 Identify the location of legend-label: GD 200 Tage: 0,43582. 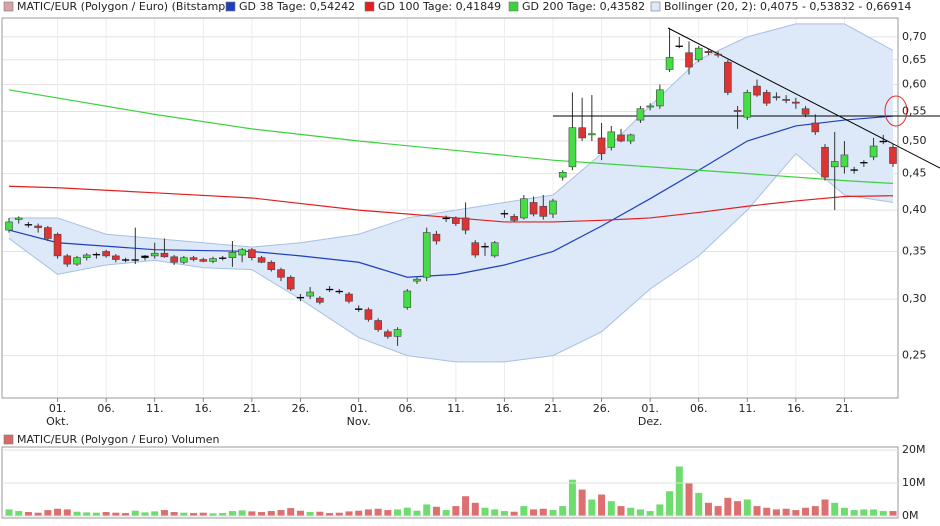
(583, 6).